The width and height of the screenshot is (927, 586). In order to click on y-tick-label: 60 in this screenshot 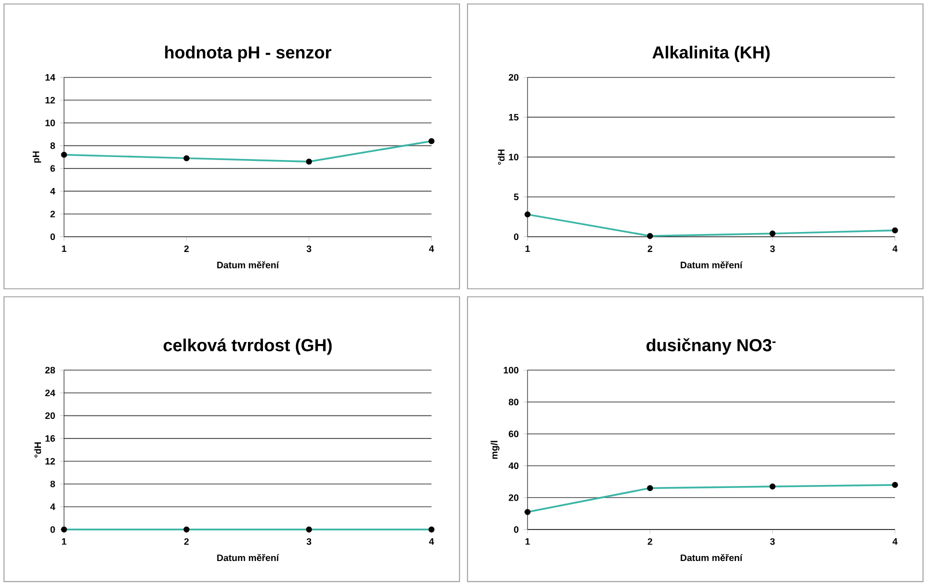, I will do `click(513, 434)`.